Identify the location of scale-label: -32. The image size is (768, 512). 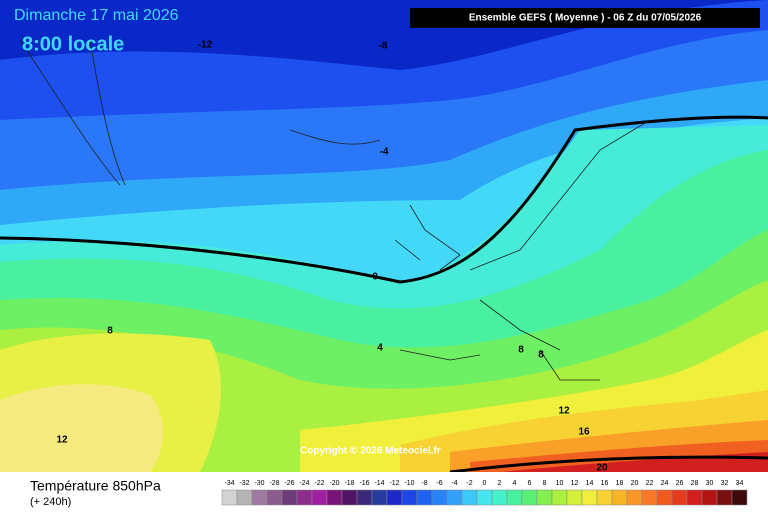
(244, 483).